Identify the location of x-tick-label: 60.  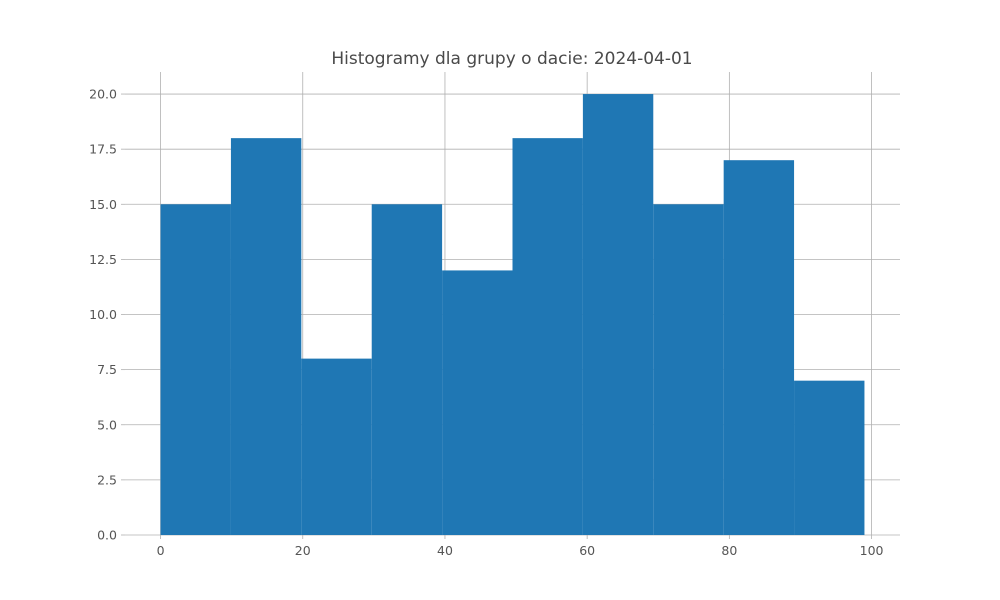
(587, 550).